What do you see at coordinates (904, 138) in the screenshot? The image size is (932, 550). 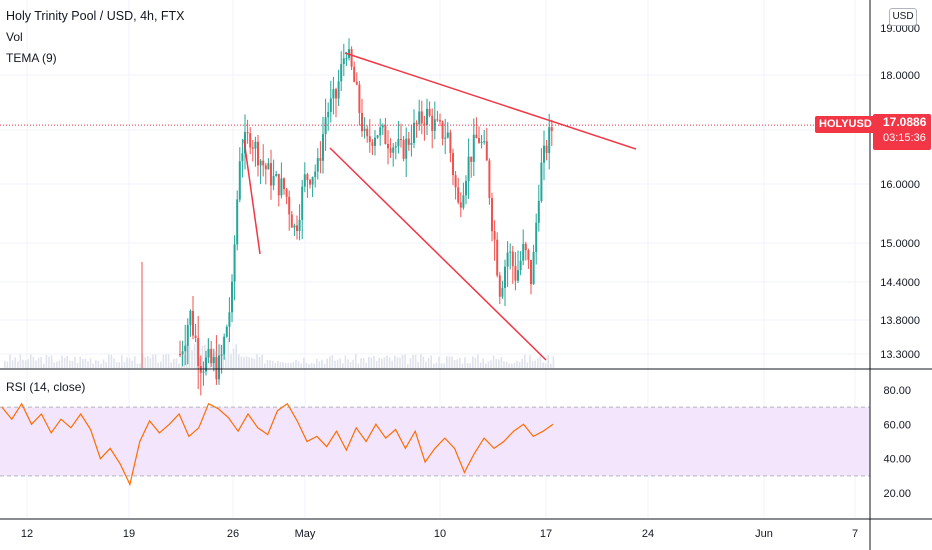 I see `bar-countdown: 03:15:36` at bounding box center [904, 138].